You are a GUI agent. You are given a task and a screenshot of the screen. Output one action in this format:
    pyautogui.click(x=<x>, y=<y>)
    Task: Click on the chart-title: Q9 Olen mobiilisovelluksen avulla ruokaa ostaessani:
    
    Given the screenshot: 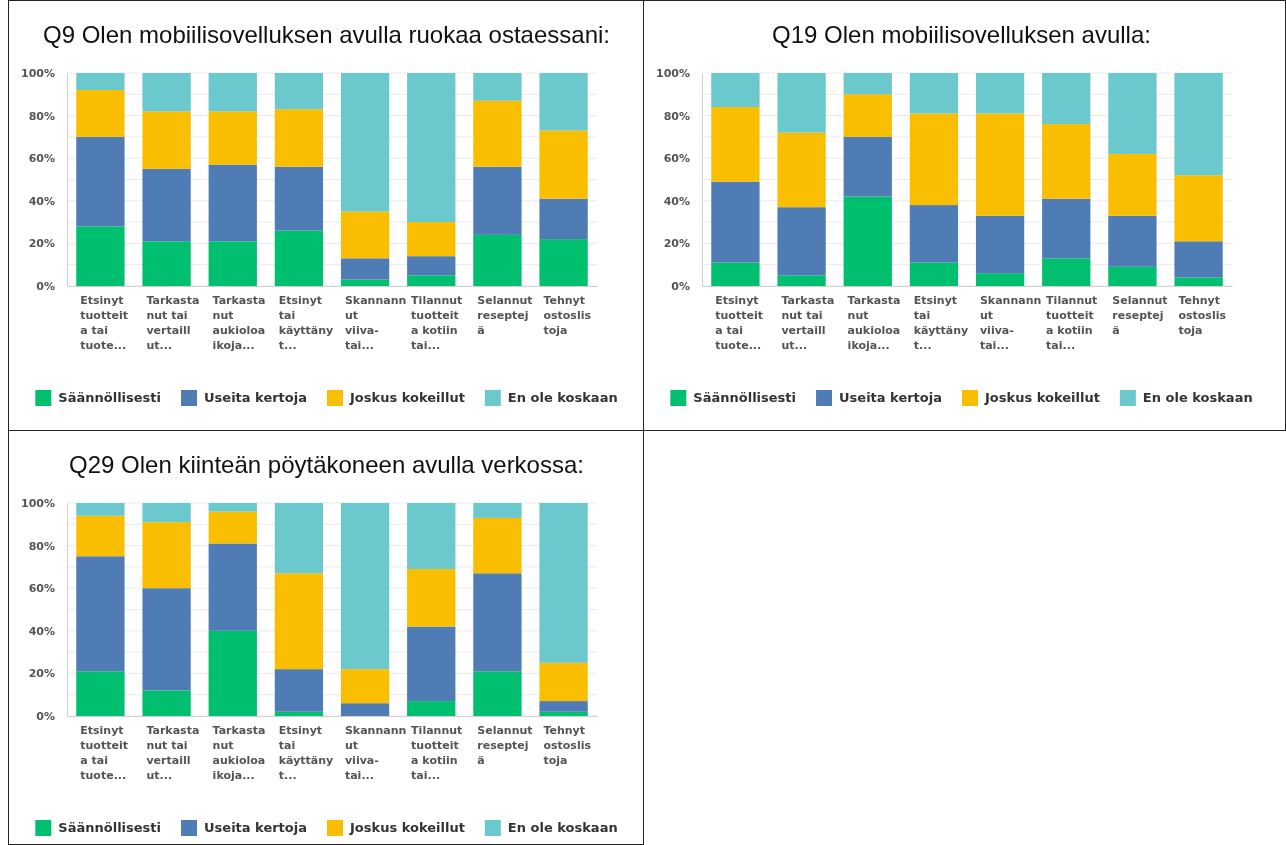 What is the action you would take?
    pyautogui.click(x=326, y=34)
    